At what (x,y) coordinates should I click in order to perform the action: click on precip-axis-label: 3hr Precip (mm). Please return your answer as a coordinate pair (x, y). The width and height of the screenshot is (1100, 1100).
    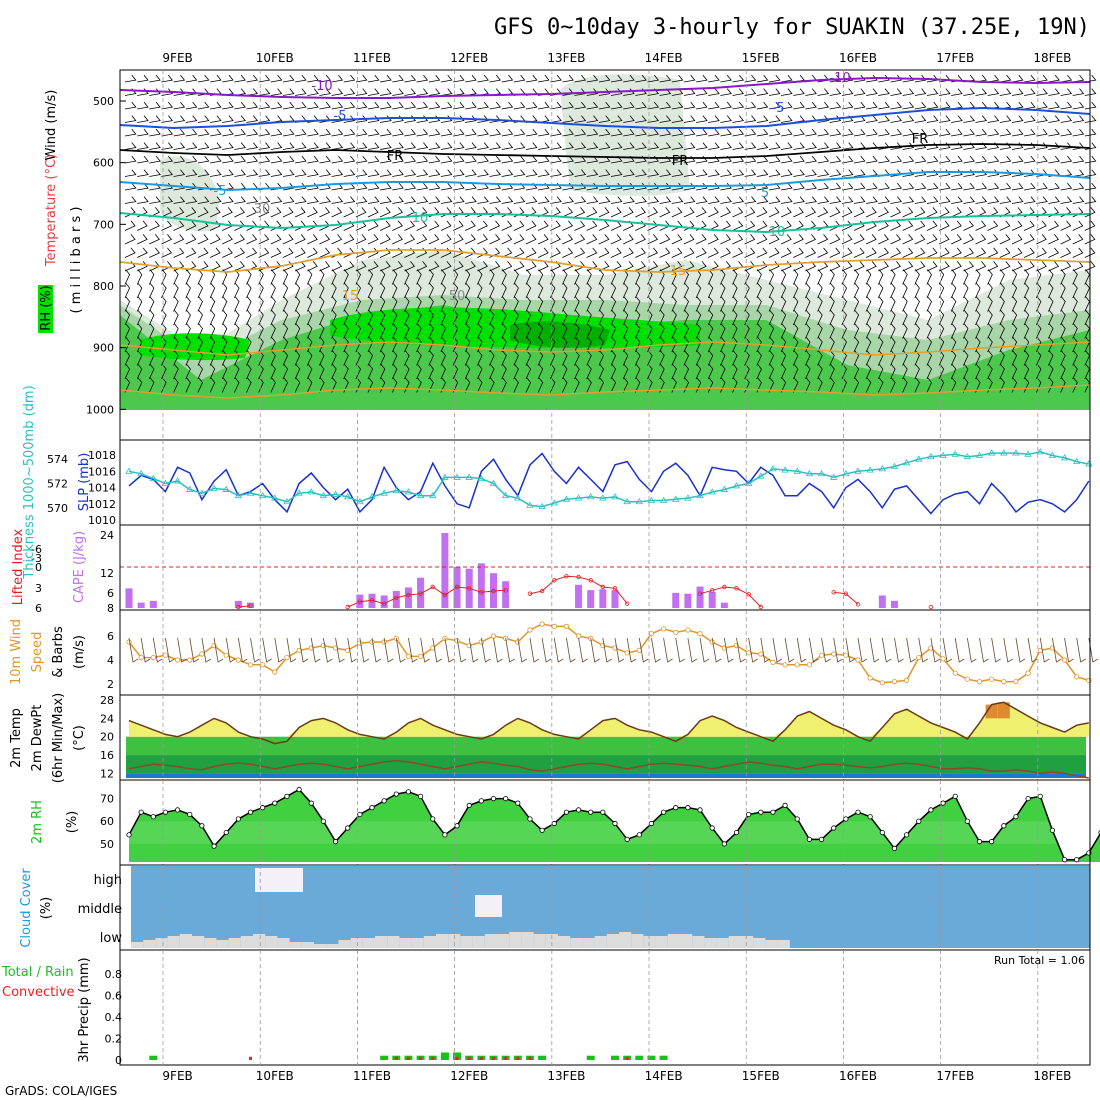
    Looking at the image, I should click on (84, 1009).